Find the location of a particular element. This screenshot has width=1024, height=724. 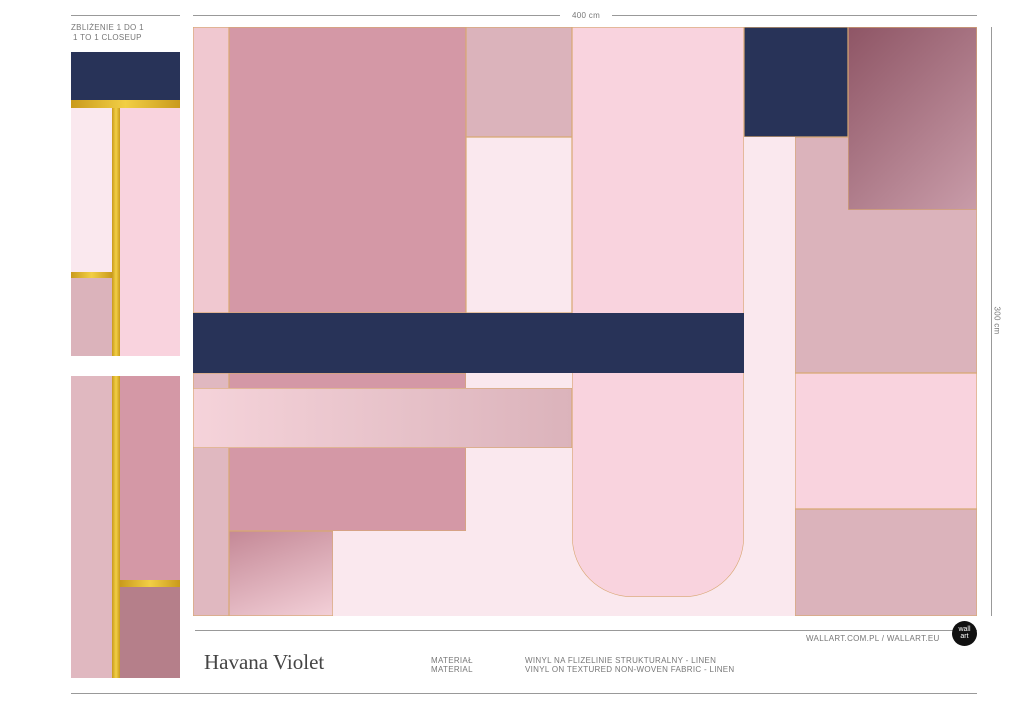

footer-top-divider is located at coordinates (586, 630).